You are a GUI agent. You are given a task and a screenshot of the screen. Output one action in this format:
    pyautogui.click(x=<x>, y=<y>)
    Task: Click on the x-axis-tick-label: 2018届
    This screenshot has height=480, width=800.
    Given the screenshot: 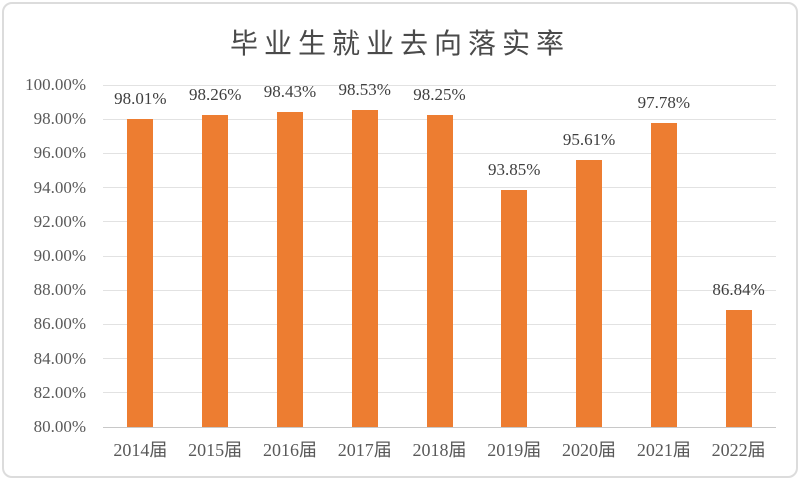 What is the action you would take?
    pyautogui.click(x=439, y=450)
    